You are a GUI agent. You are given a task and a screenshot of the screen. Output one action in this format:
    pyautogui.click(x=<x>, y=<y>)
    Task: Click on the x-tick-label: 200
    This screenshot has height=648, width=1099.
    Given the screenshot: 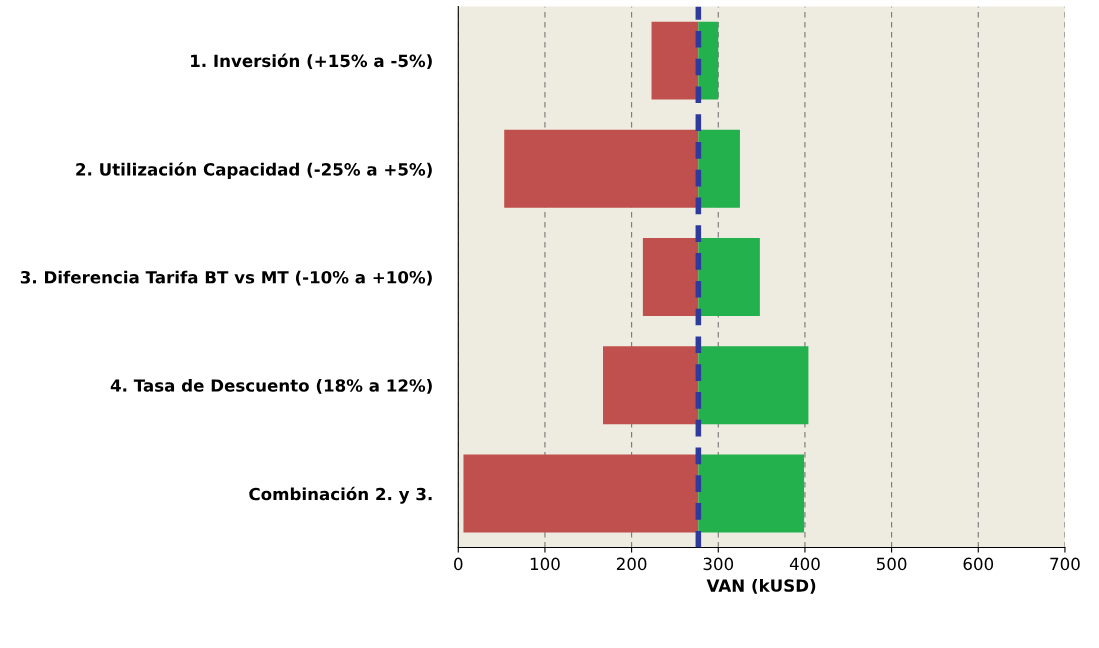 What is the action you would take?
    pyautogui.click(x=631, y=564)
    